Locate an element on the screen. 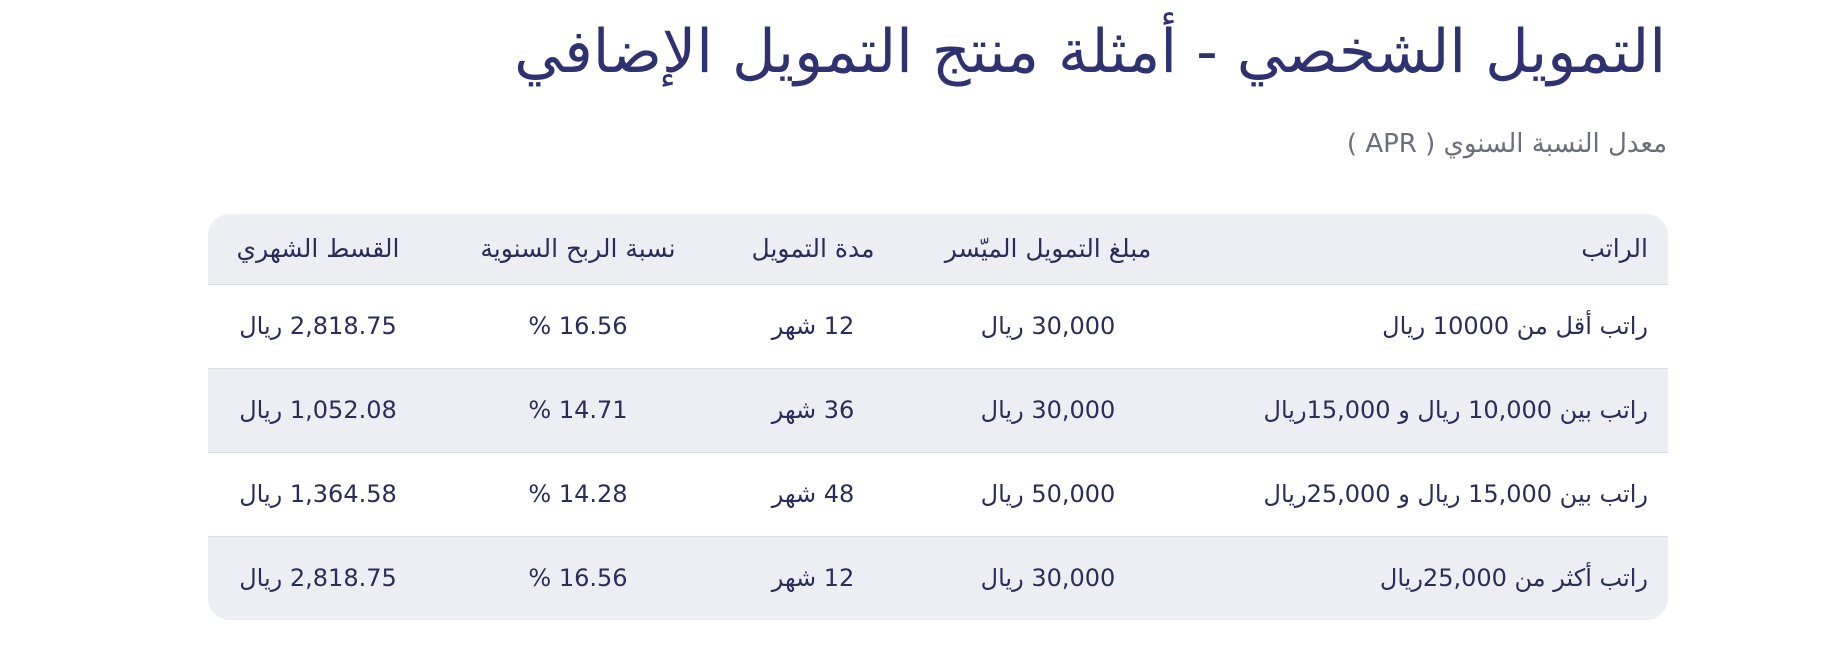 Image resolution: width=1828 pixels, height=655 pixels. cell-amount: 50,000 ريال is located at coordinates (1048, 494).